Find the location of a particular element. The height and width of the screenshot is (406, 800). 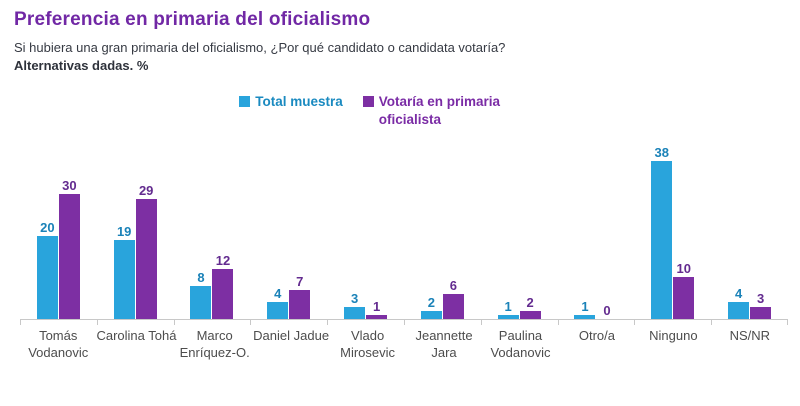

bar-group: 19 29 is located at coordinates (135, 231).